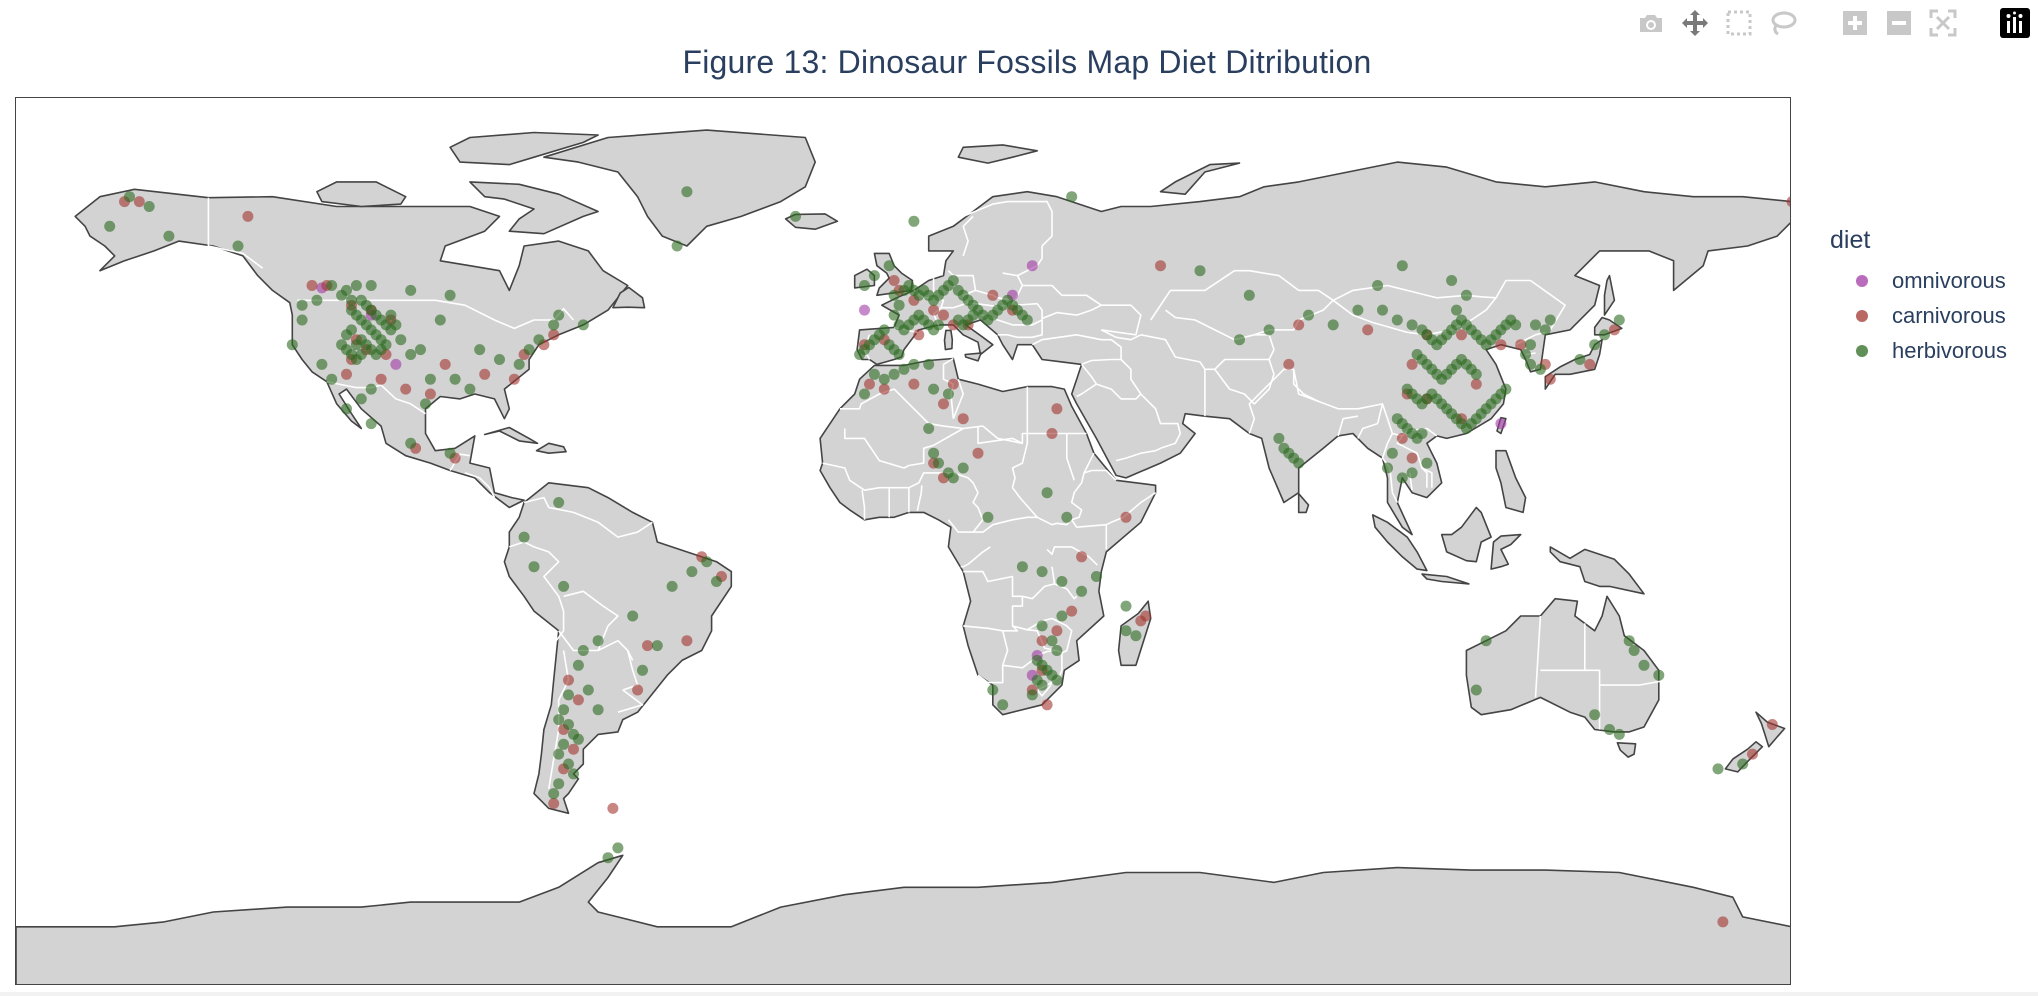 The height and width of the screenshot is (996, 2038). Describe the element at coordinates (2015, 23) in the screenshot. I see `plotly-logo-icon` at that location.